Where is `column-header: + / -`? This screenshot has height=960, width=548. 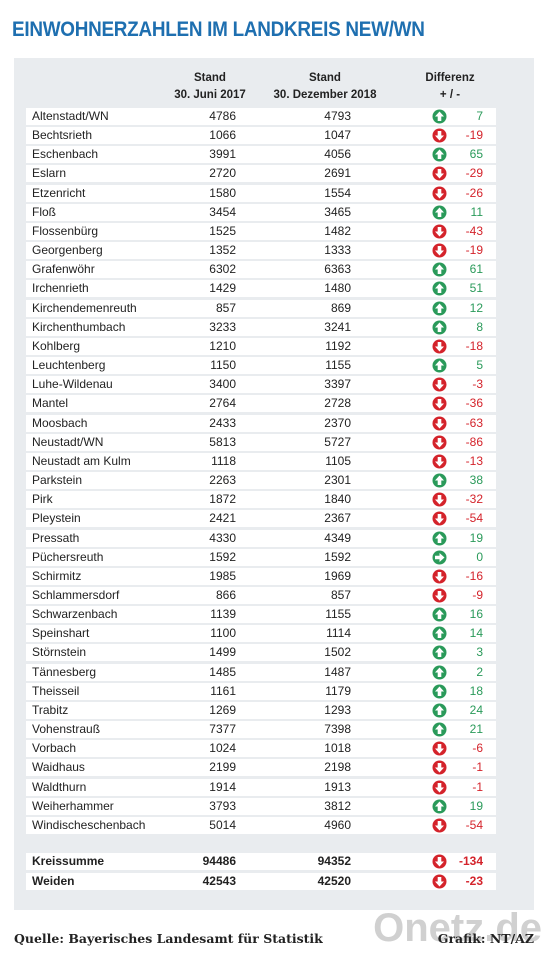
column-header: + / - is located at coordinates (450, 95).